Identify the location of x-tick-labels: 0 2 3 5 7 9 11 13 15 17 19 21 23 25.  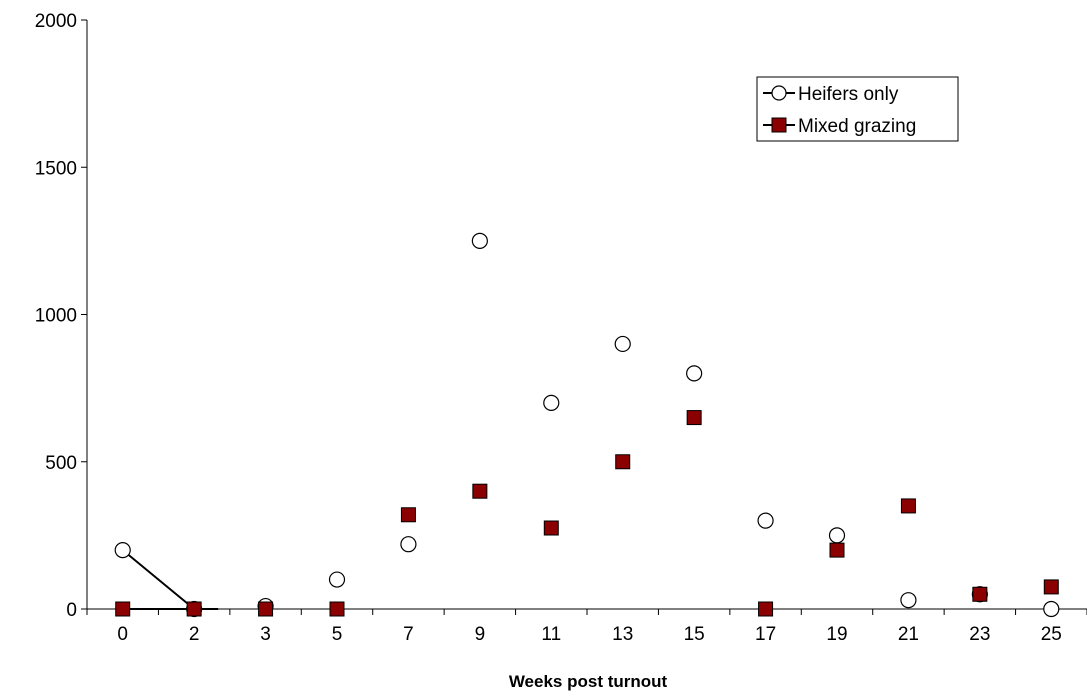
(589, 634).